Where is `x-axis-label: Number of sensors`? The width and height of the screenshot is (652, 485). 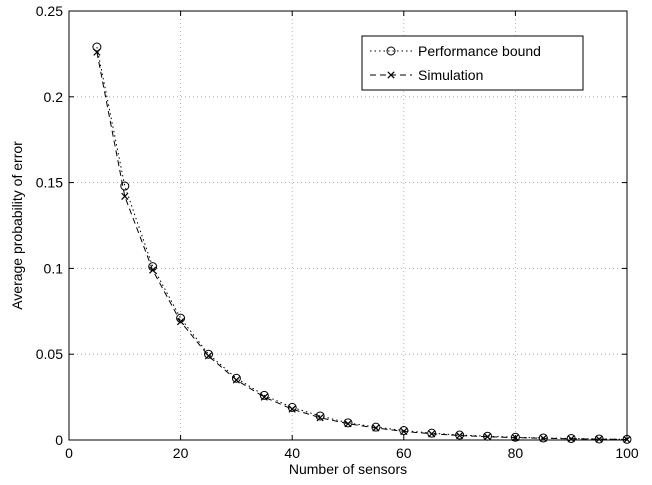 x-axis-label: Number of sensors is located at coordinates (348, 469).